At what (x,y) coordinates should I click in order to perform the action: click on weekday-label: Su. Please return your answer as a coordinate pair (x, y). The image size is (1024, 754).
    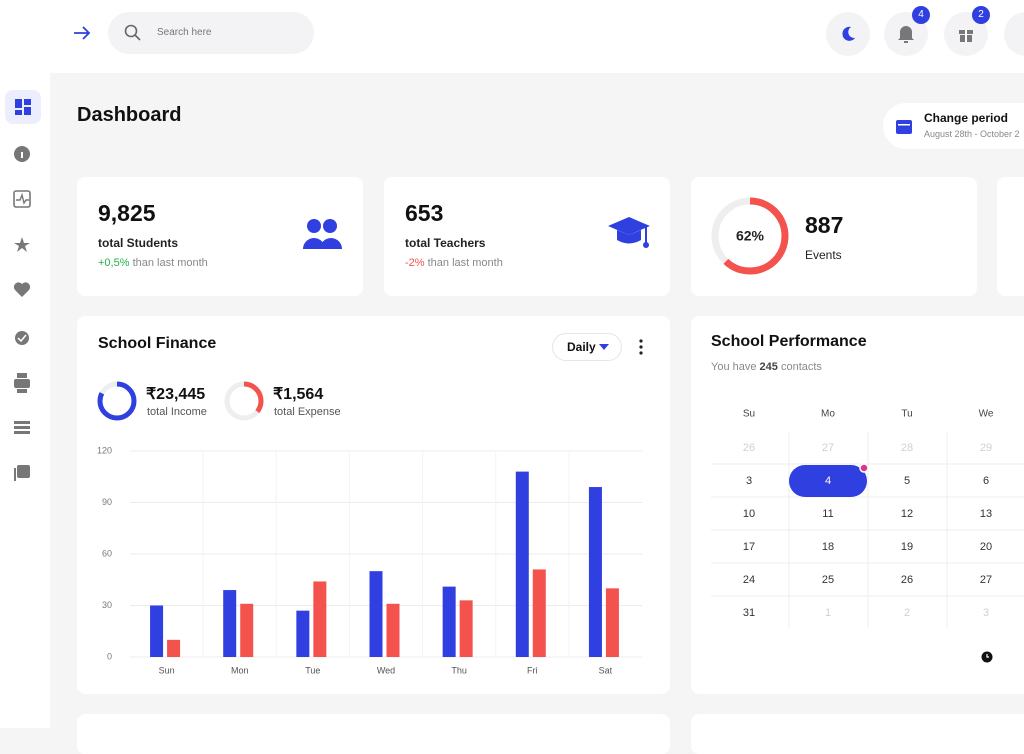
    Looking at the image, I should click on (749, 414).